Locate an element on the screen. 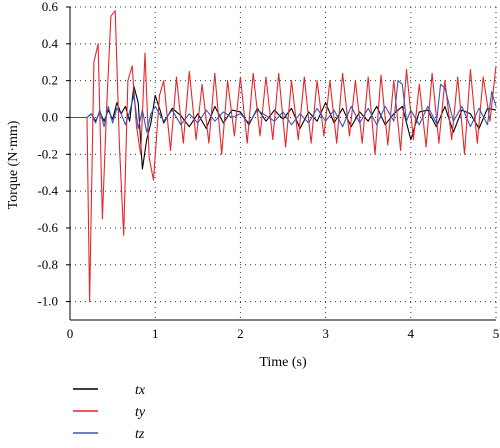  legend-label-tz: tz is located at coordinates (140, 434).